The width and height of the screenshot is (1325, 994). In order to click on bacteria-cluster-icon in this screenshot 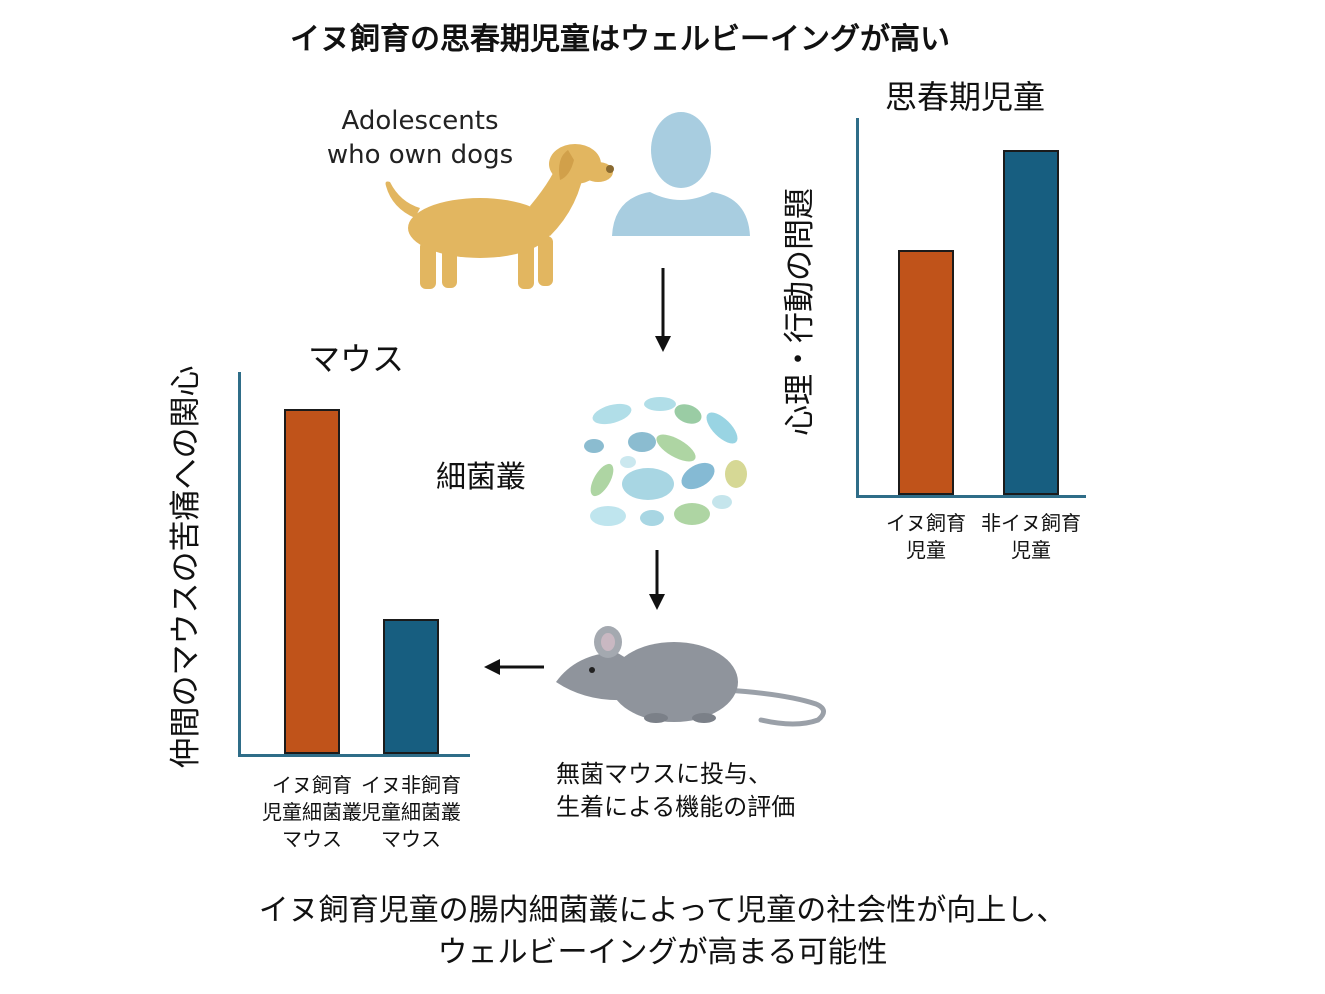, I will do `click(665, 461)`.